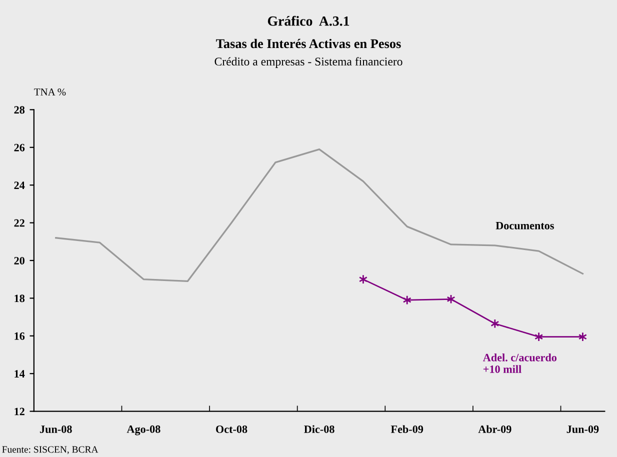  I want to click on chart-title: Gráfico A.3.1, so click(309, 21).